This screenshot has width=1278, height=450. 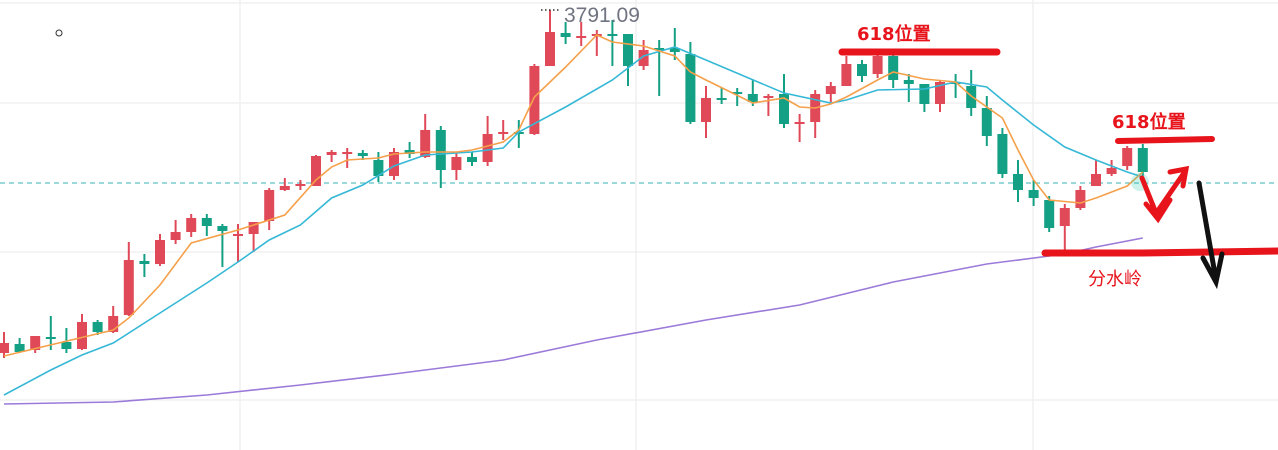 I want to click on fib-618-label-2: 618位置, so click(x=1149, y=122).